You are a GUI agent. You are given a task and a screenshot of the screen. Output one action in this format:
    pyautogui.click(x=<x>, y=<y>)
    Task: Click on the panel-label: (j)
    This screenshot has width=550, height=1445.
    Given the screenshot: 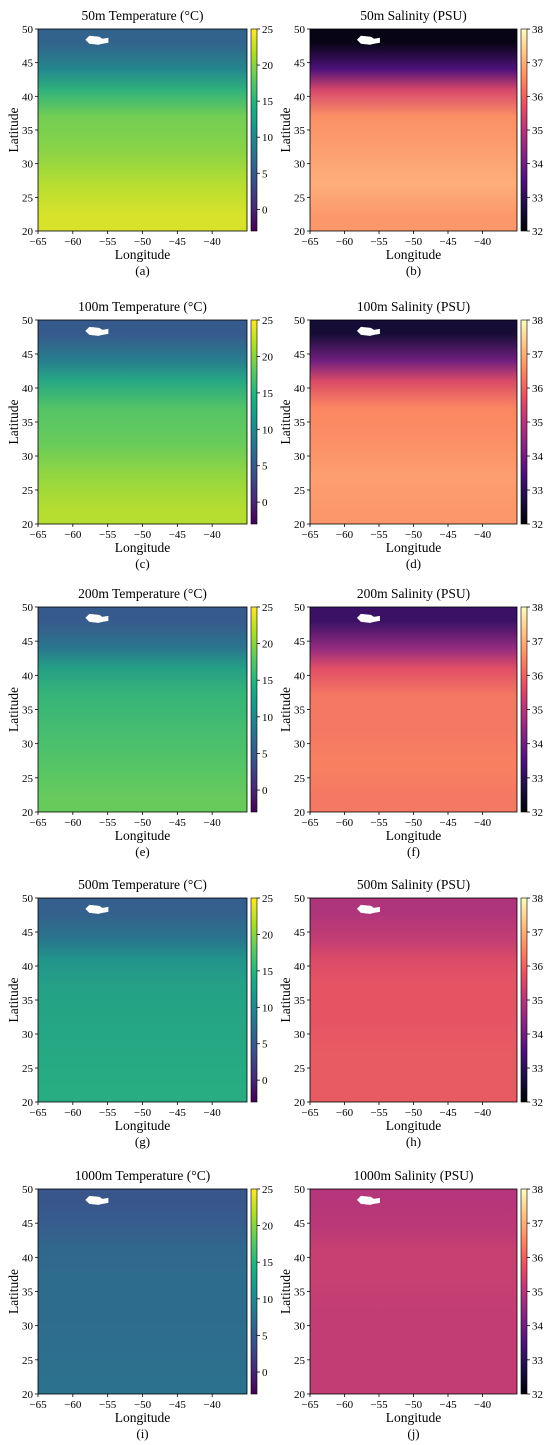 What is the action you would take?
    pyautogui.click(x=413, y=1433)
    